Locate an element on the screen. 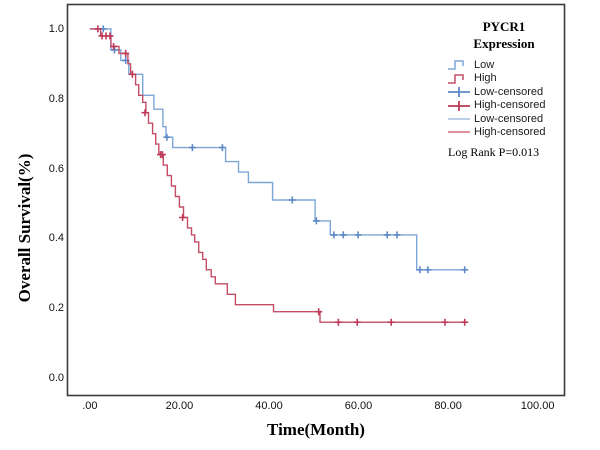 This screenshot has width=600, height=450. x-tick-label: 80.00 is located at coordinates (448, 406).